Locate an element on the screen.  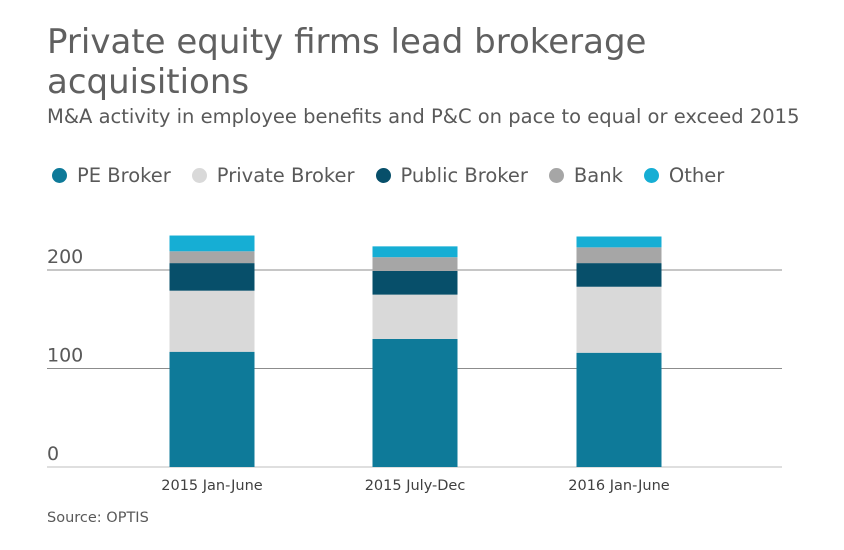
legend-swatch-bank is located at coordinates (556, 175).